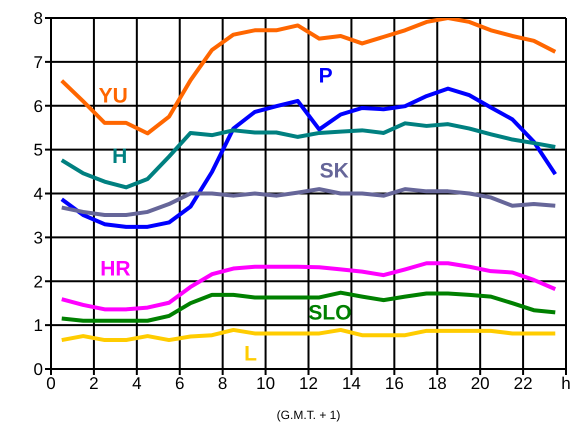 The height and width of the screenshot is (428, 585). I want to click on x-tick-label: 18, so click(437, 384).